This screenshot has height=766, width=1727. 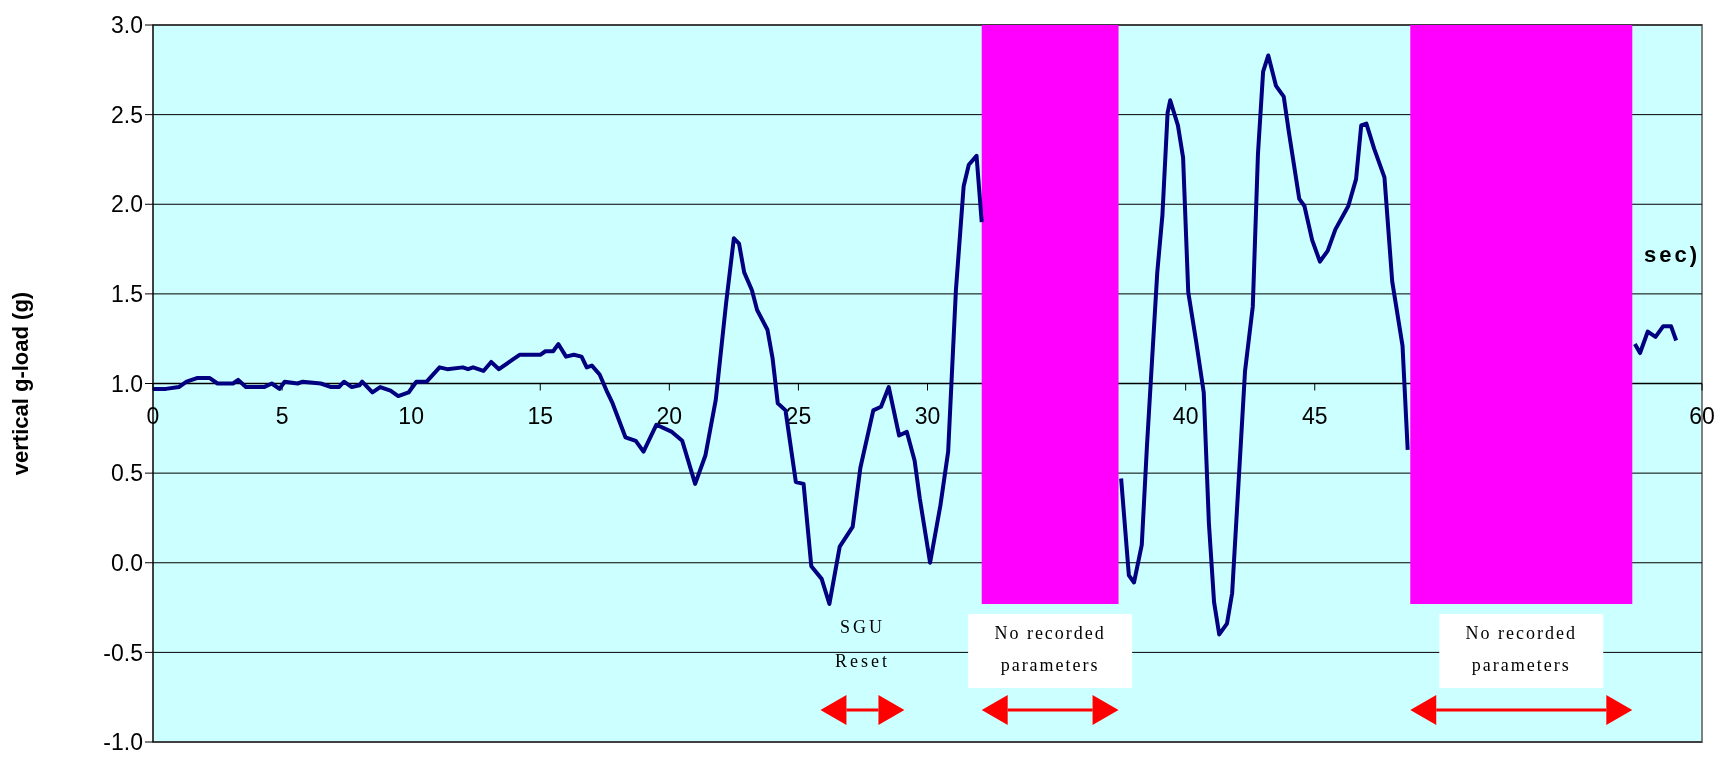 What do you see at coordinates (1185, 415) in the screenshot?
I see `x-tick-label: 40` at bounding box center [1185, 415].